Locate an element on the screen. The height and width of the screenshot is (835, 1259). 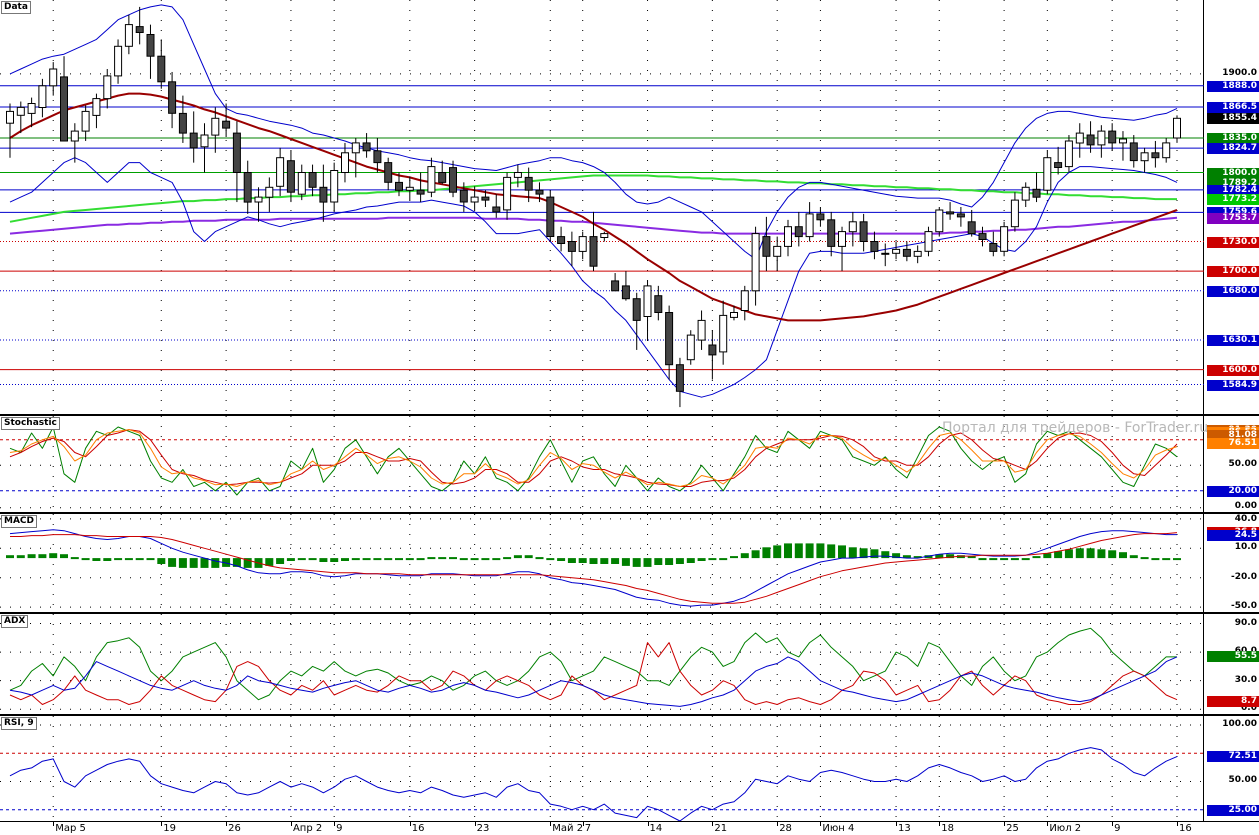
adx-axis: 90.0 60.0 30.0 0.0 55.5 8.7 is located at coordinates (1232, 664).